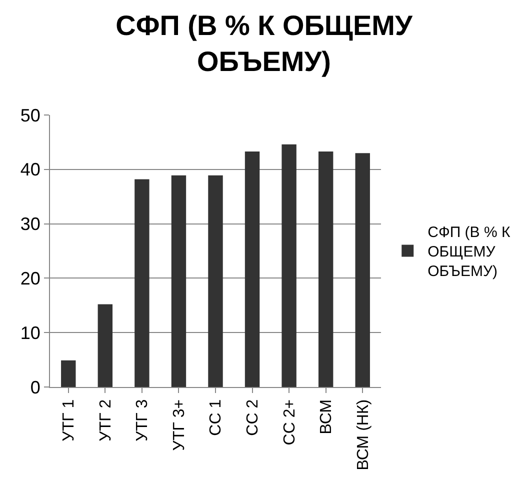 The height and width of the screenshot is (497, 528). Describe the element at coordinates (289, 422) in the screenshot. I see `x-tick-label: СС 2+` at that location.